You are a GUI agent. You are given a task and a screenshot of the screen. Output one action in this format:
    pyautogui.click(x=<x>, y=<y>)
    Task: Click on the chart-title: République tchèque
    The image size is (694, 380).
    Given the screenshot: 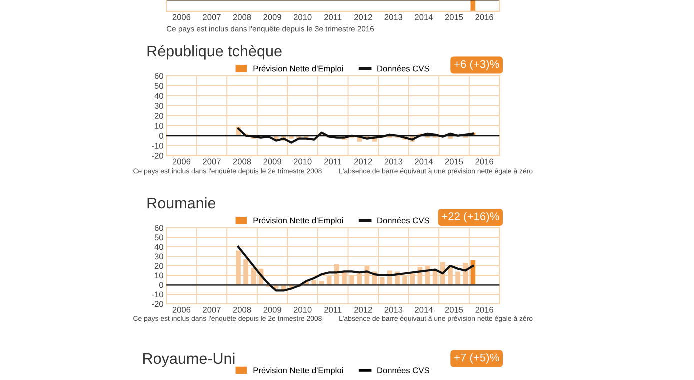 What is the action you would take?
    pyautogui.click(x=215, y=52)
    